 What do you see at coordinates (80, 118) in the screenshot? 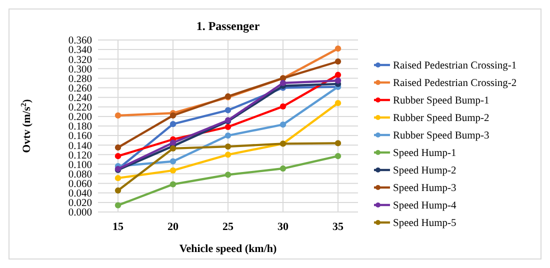
I see `y-tick-label: 0.200` at bounding box center [80, 118].